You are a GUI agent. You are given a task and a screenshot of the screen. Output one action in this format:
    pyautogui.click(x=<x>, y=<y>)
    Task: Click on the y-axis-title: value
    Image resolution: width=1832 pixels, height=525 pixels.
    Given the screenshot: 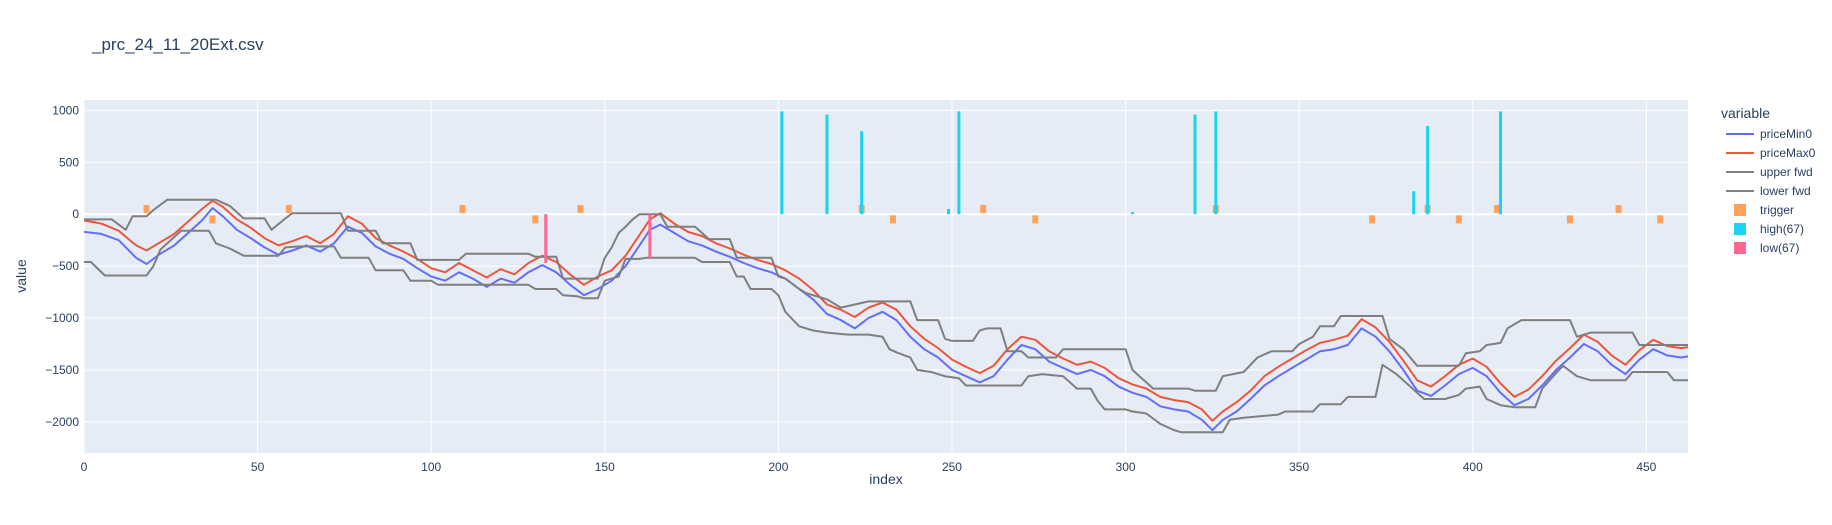 What is the action you would take?
    pyautogui.click(x=21, y=276)
    